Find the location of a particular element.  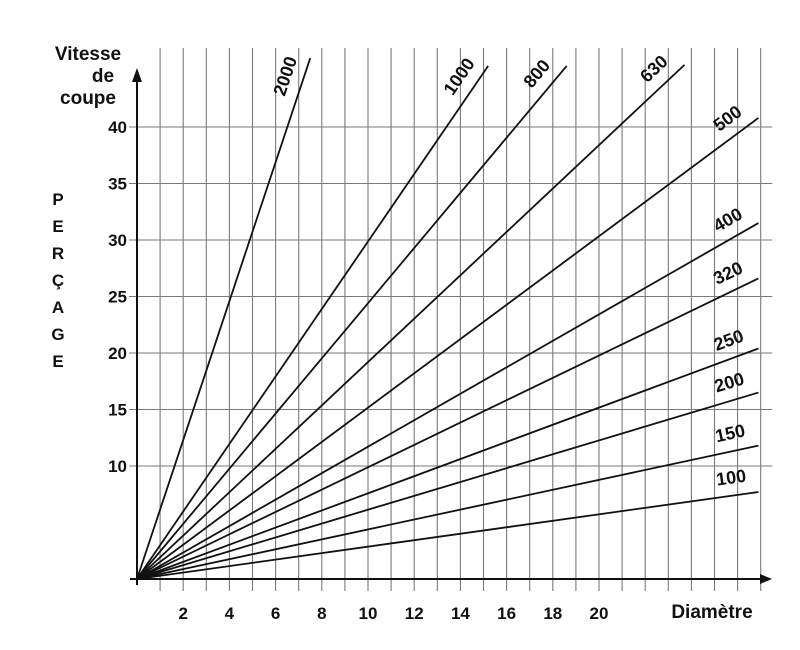

y-tick-label: 10 is located at coordinates (117, 466).